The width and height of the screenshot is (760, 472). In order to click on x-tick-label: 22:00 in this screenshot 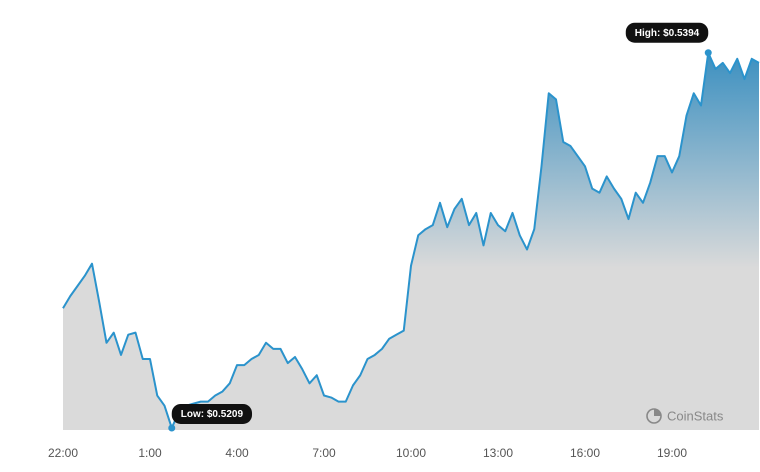, I will do `click(63, 453)`.